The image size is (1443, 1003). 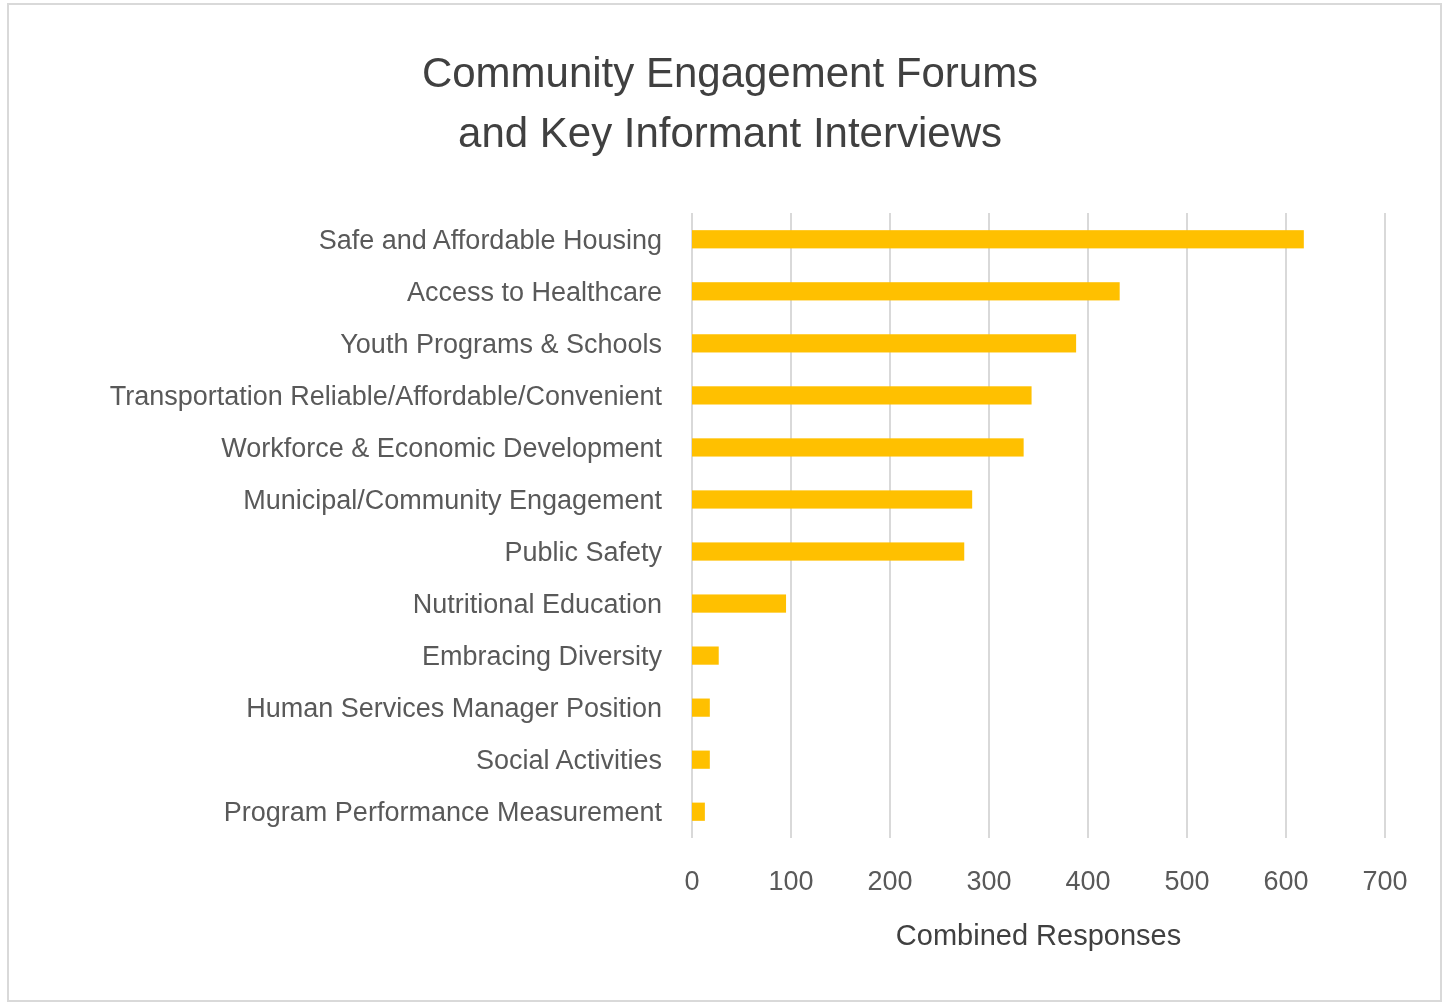 What do you see at coordinates (443, 812) in the screenshot?
I see `y-tick-label: Program Performance Measurement` at bounding box center [443, 812].